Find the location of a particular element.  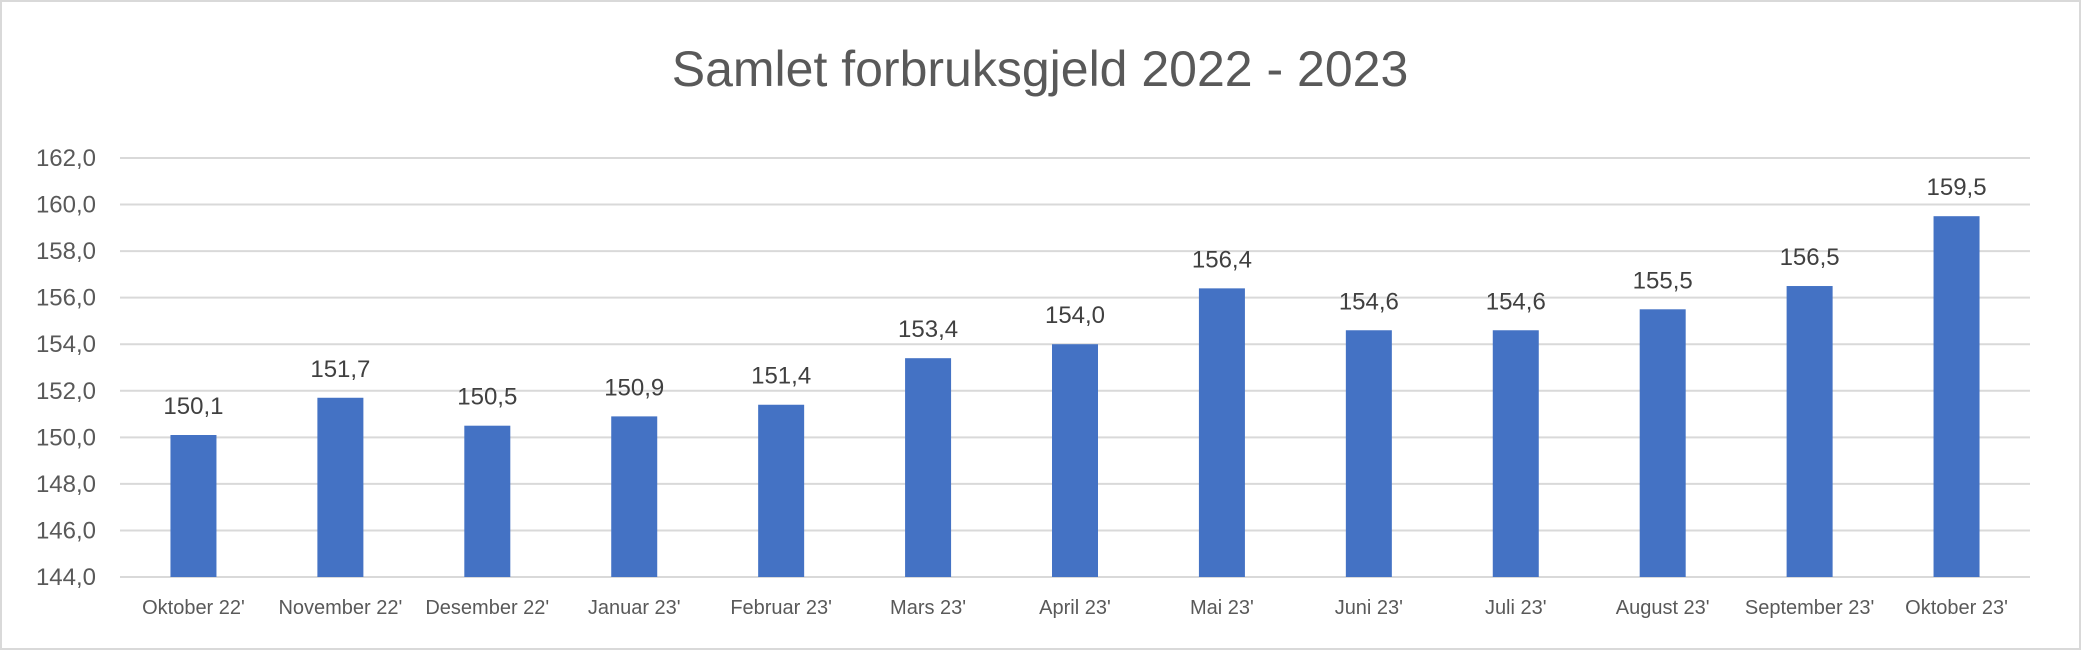

y-tick-label: 146,0 is located at coordinates (66, 530).